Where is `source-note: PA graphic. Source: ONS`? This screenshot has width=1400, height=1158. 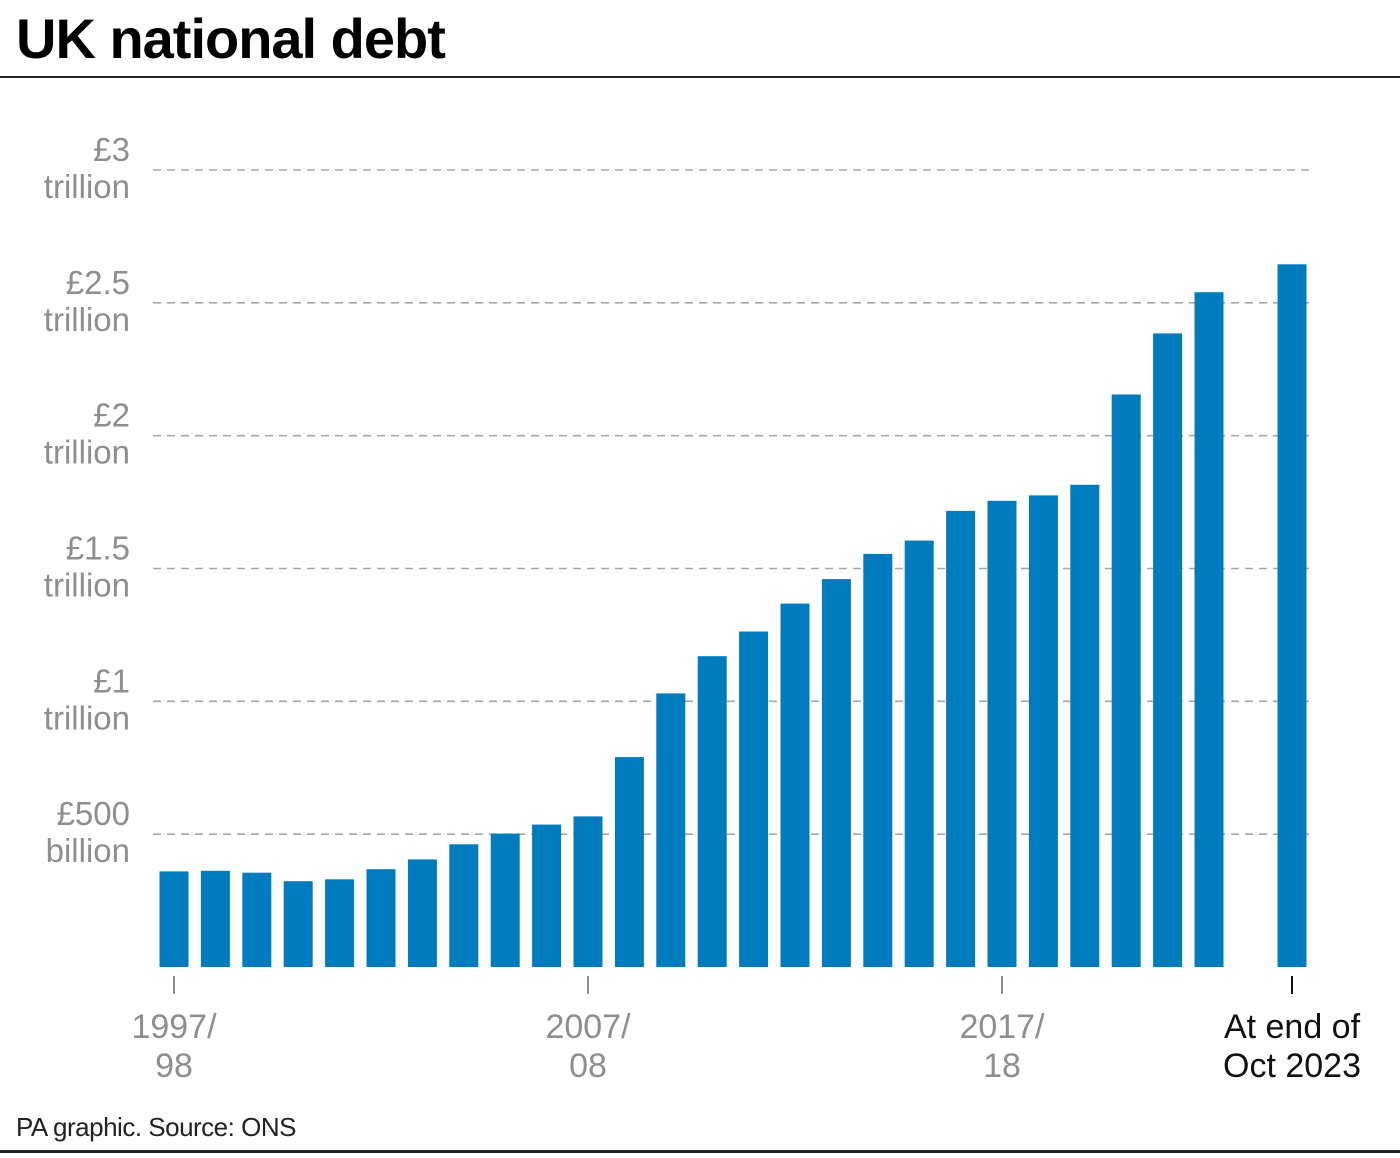 source-note: PA graphic. Source: ONS is located at coordinates (156, 1127).